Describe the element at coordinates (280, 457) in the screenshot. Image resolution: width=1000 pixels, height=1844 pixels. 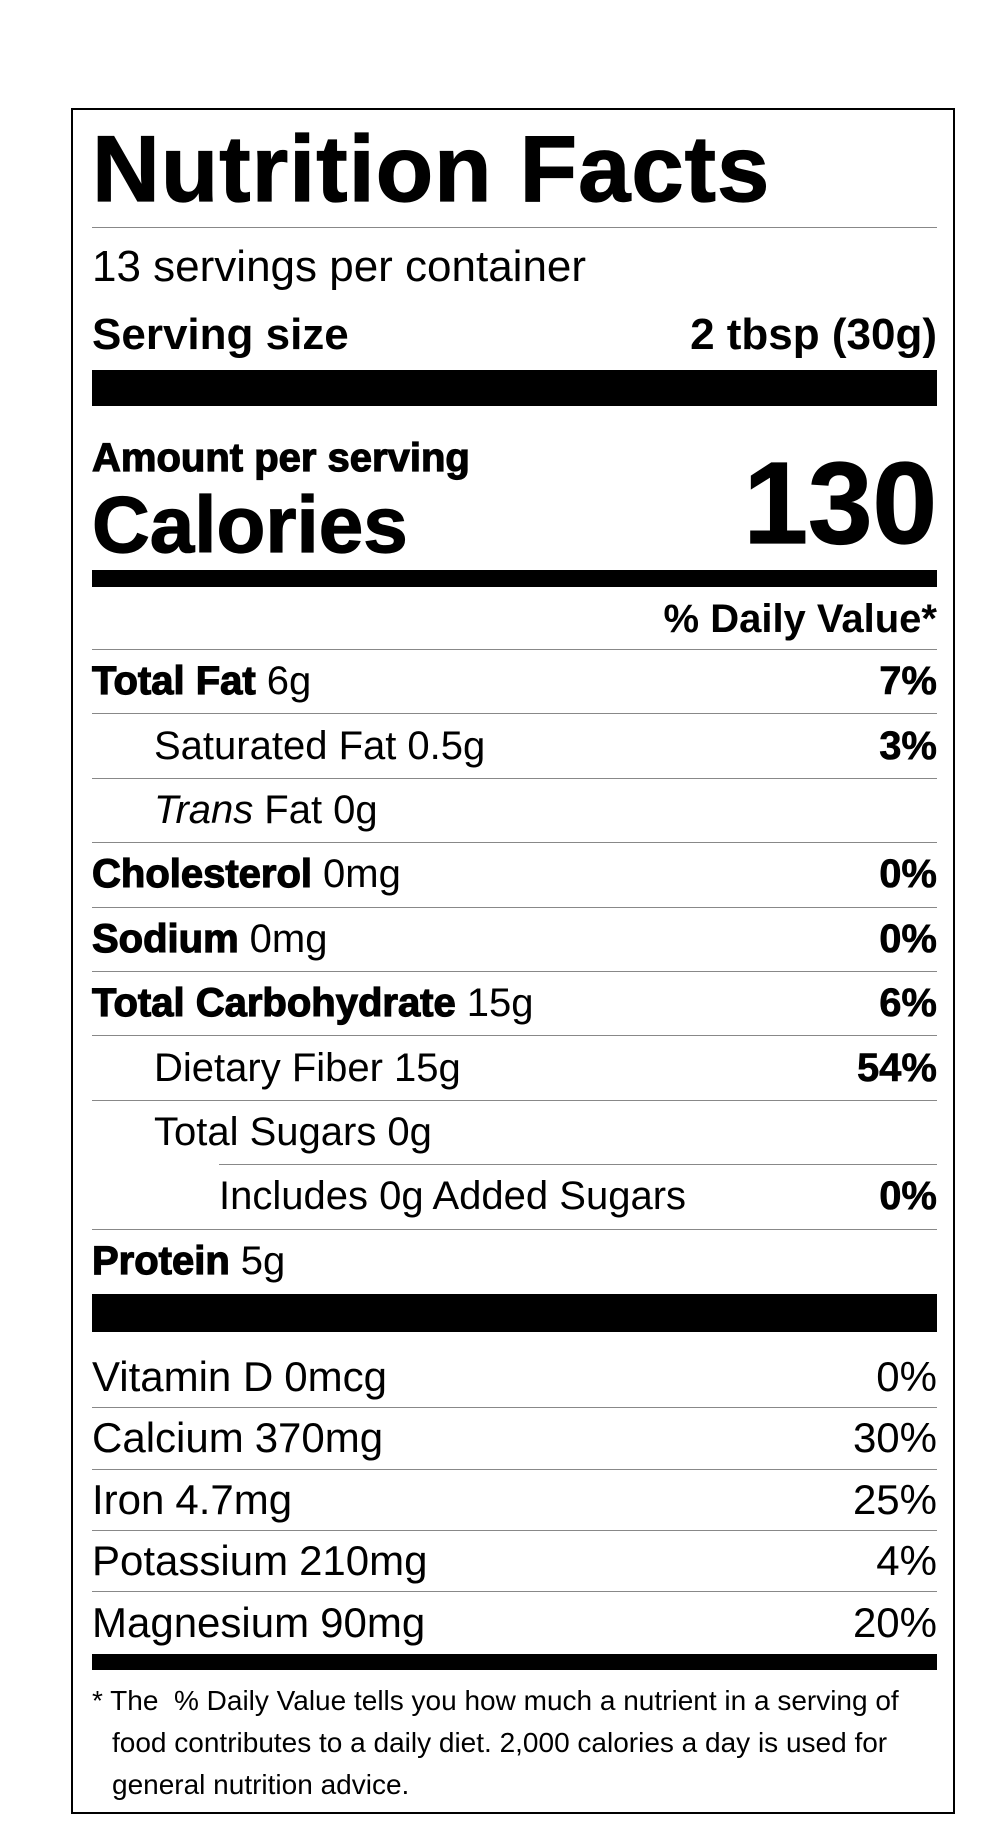
I see `amount-per-serving: Amount per serving` at that location.